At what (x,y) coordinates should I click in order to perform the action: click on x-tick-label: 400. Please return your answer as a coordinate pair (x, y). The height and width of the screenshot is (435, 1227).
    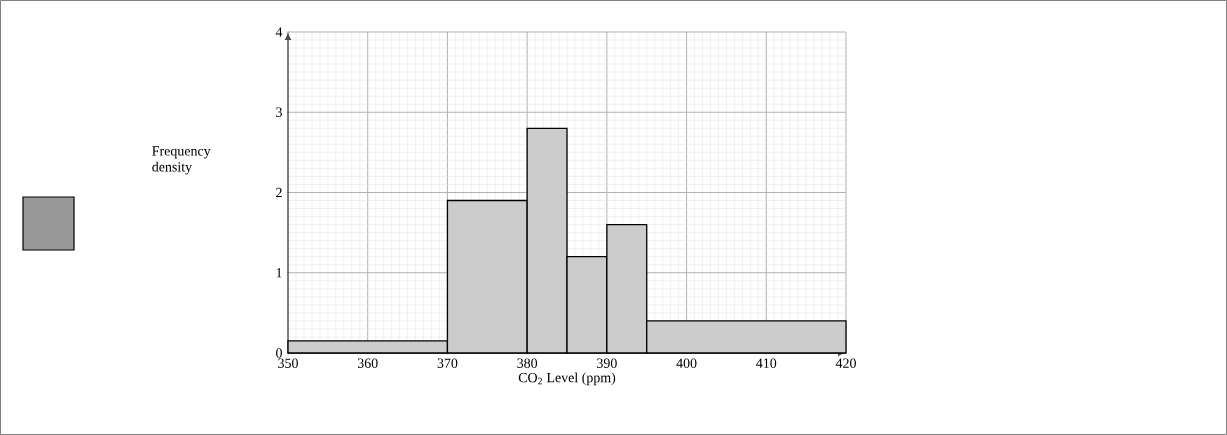
    Looking at the image, I should click on (686, 363).